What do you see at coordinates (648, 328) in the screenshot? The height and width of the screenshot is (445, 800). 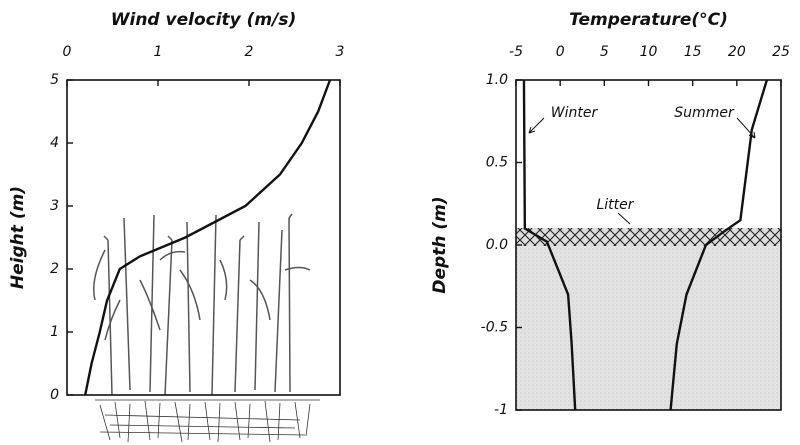 I see `soil` at bounding box center [648, 328].